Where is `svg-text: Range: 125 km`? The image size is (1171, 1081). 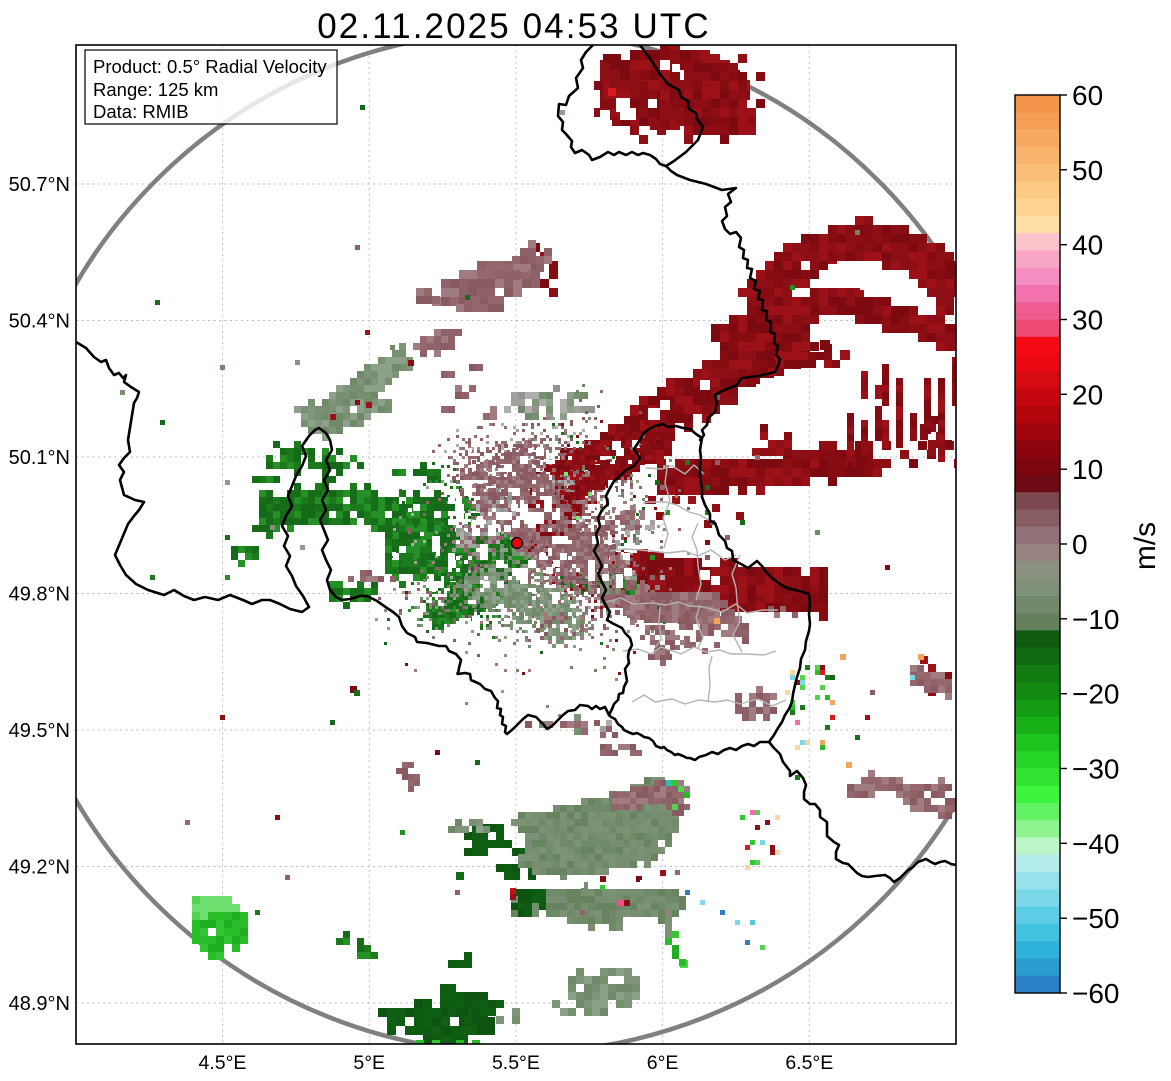 svg-text: Range: 125 km is located at coordinates (155, 89).